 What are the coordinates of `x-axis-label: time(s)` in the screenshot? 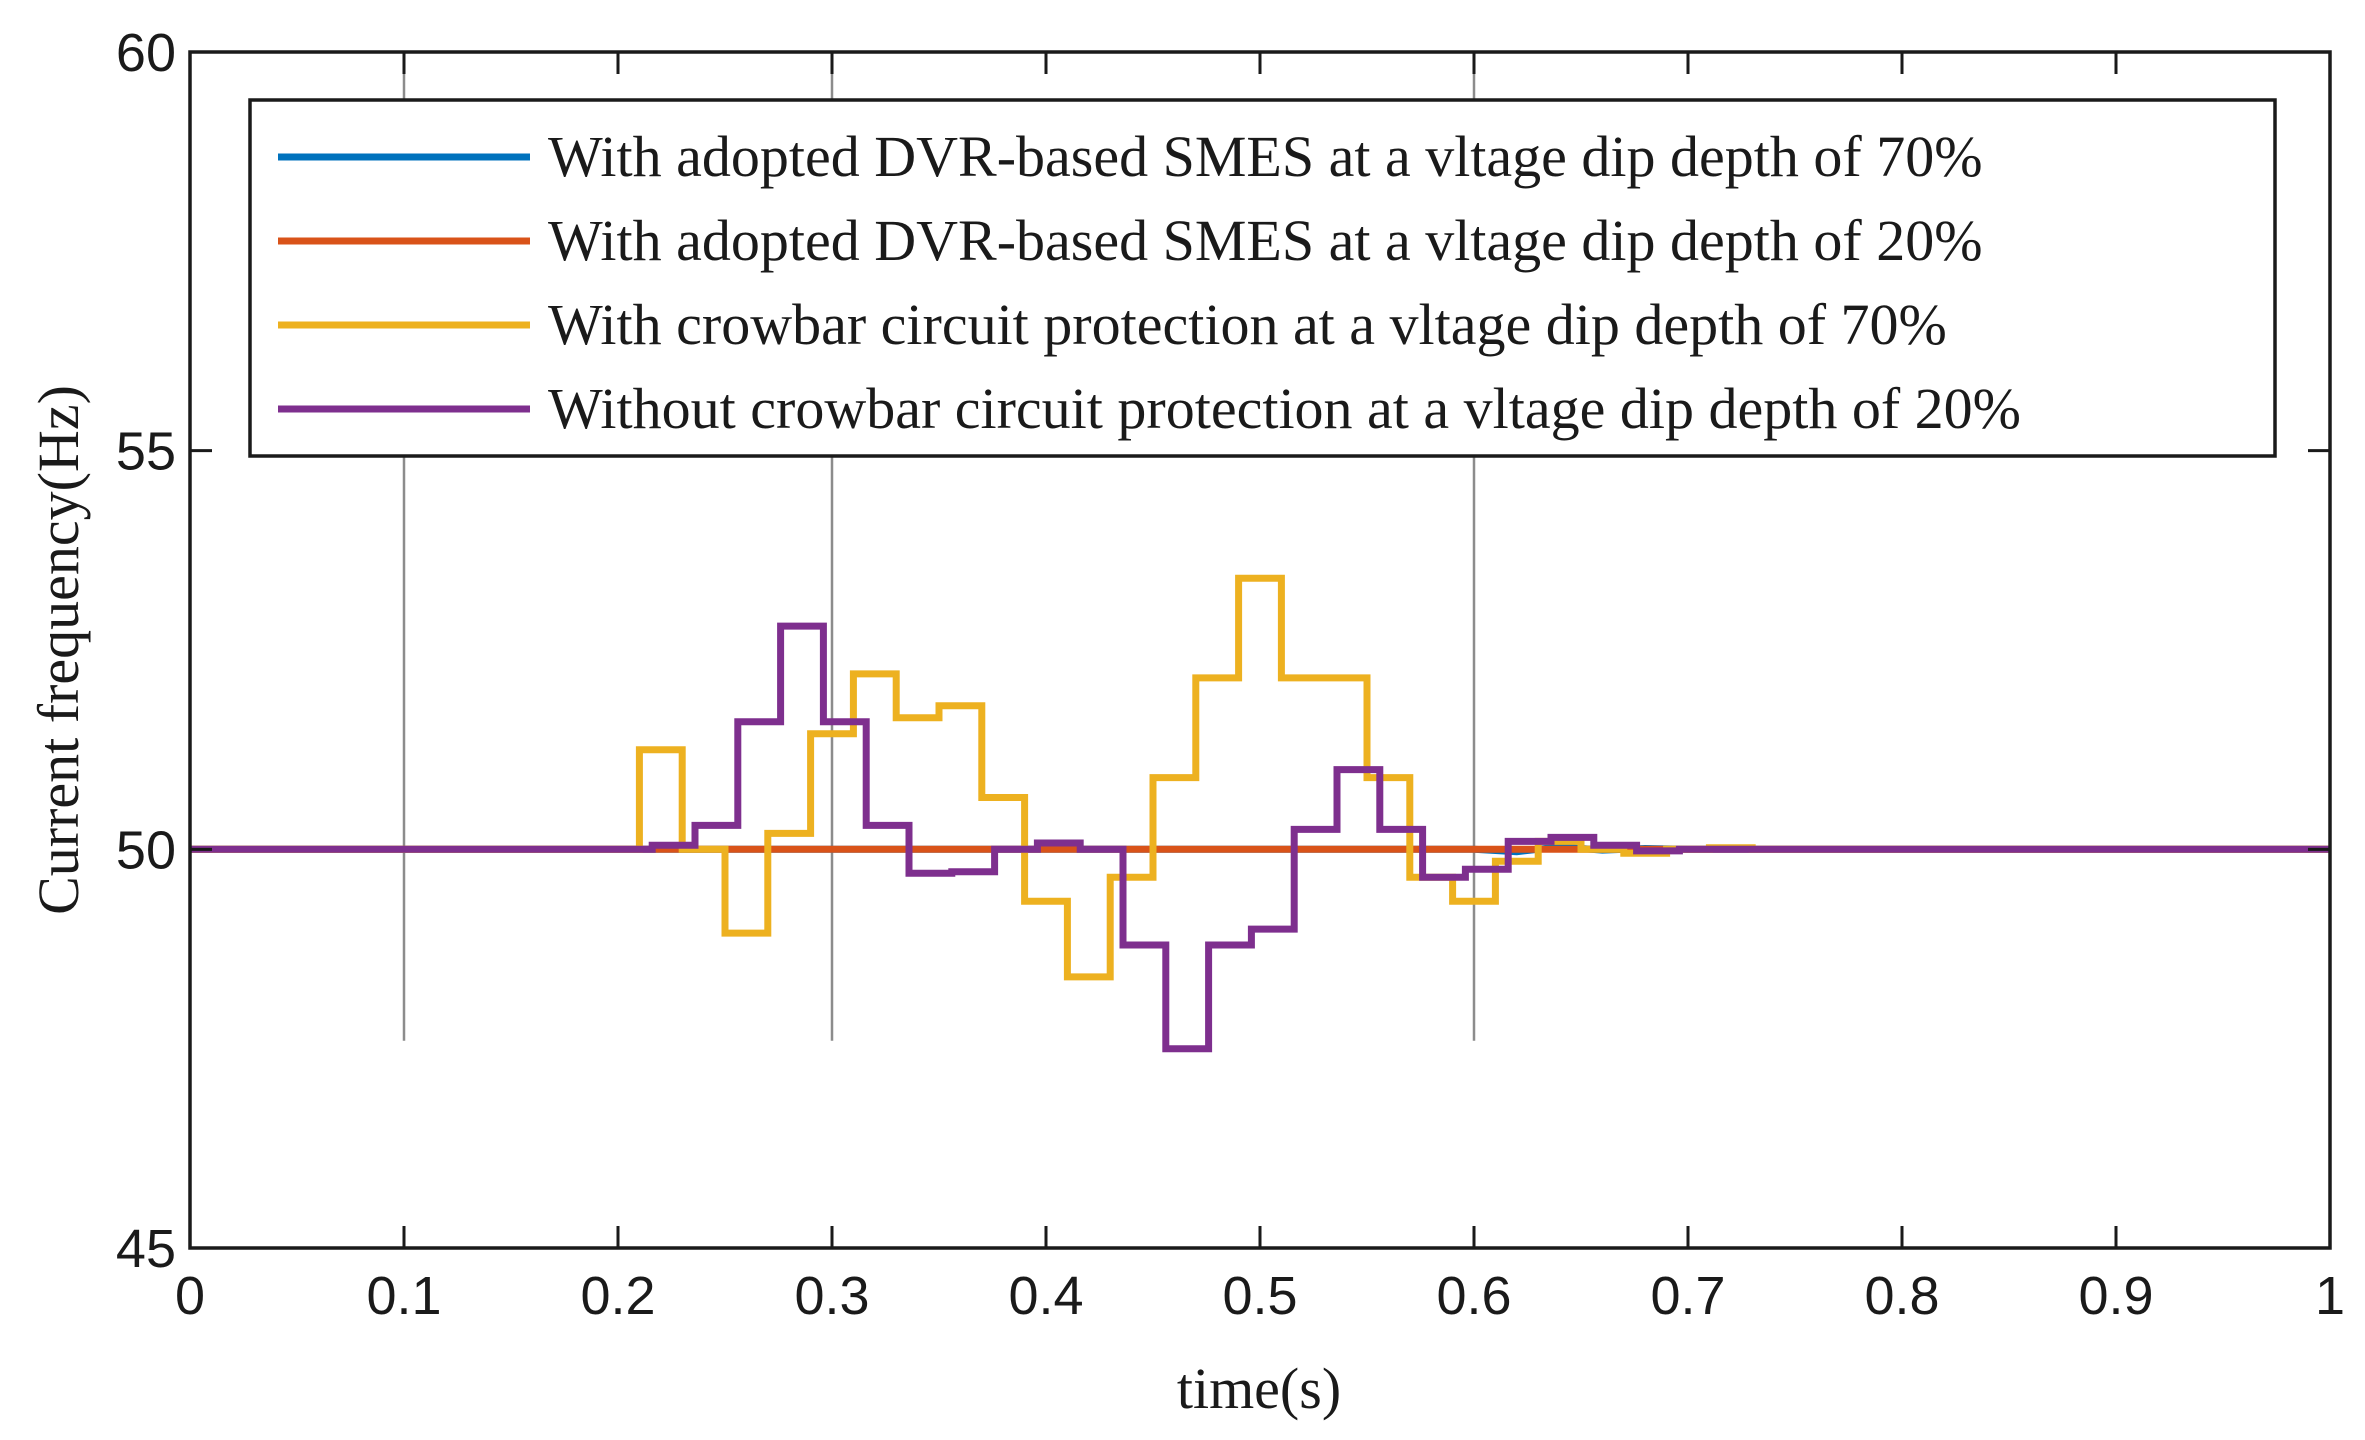 It's located at (1259, 1388).